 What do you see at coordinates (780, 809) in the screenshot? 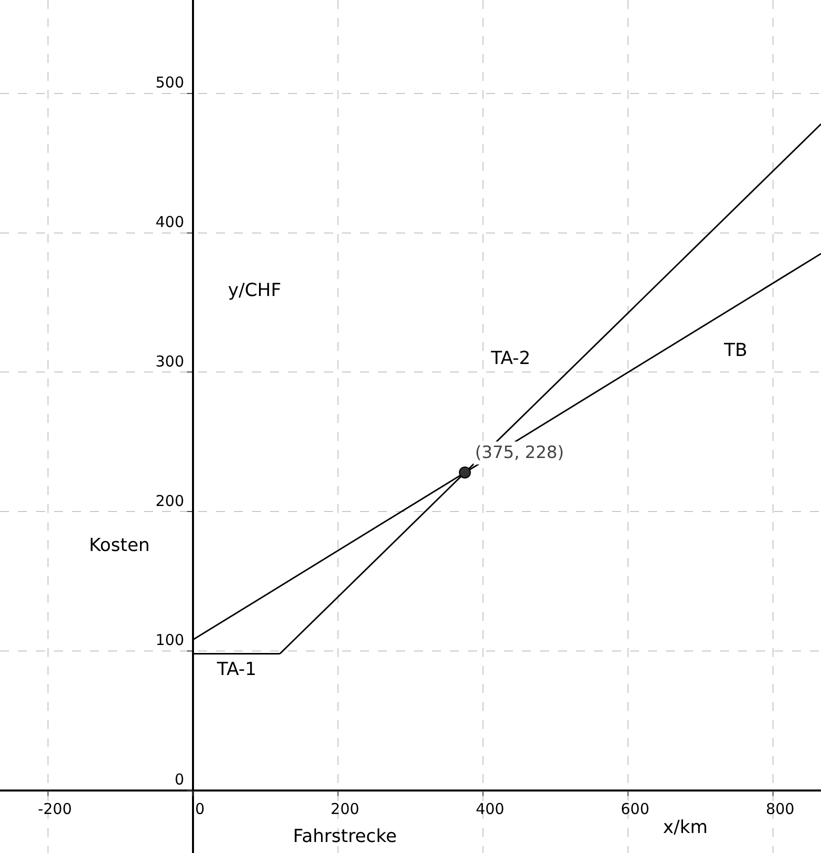
I see `x-tick-label: 800` at bounding box center [780, 809].